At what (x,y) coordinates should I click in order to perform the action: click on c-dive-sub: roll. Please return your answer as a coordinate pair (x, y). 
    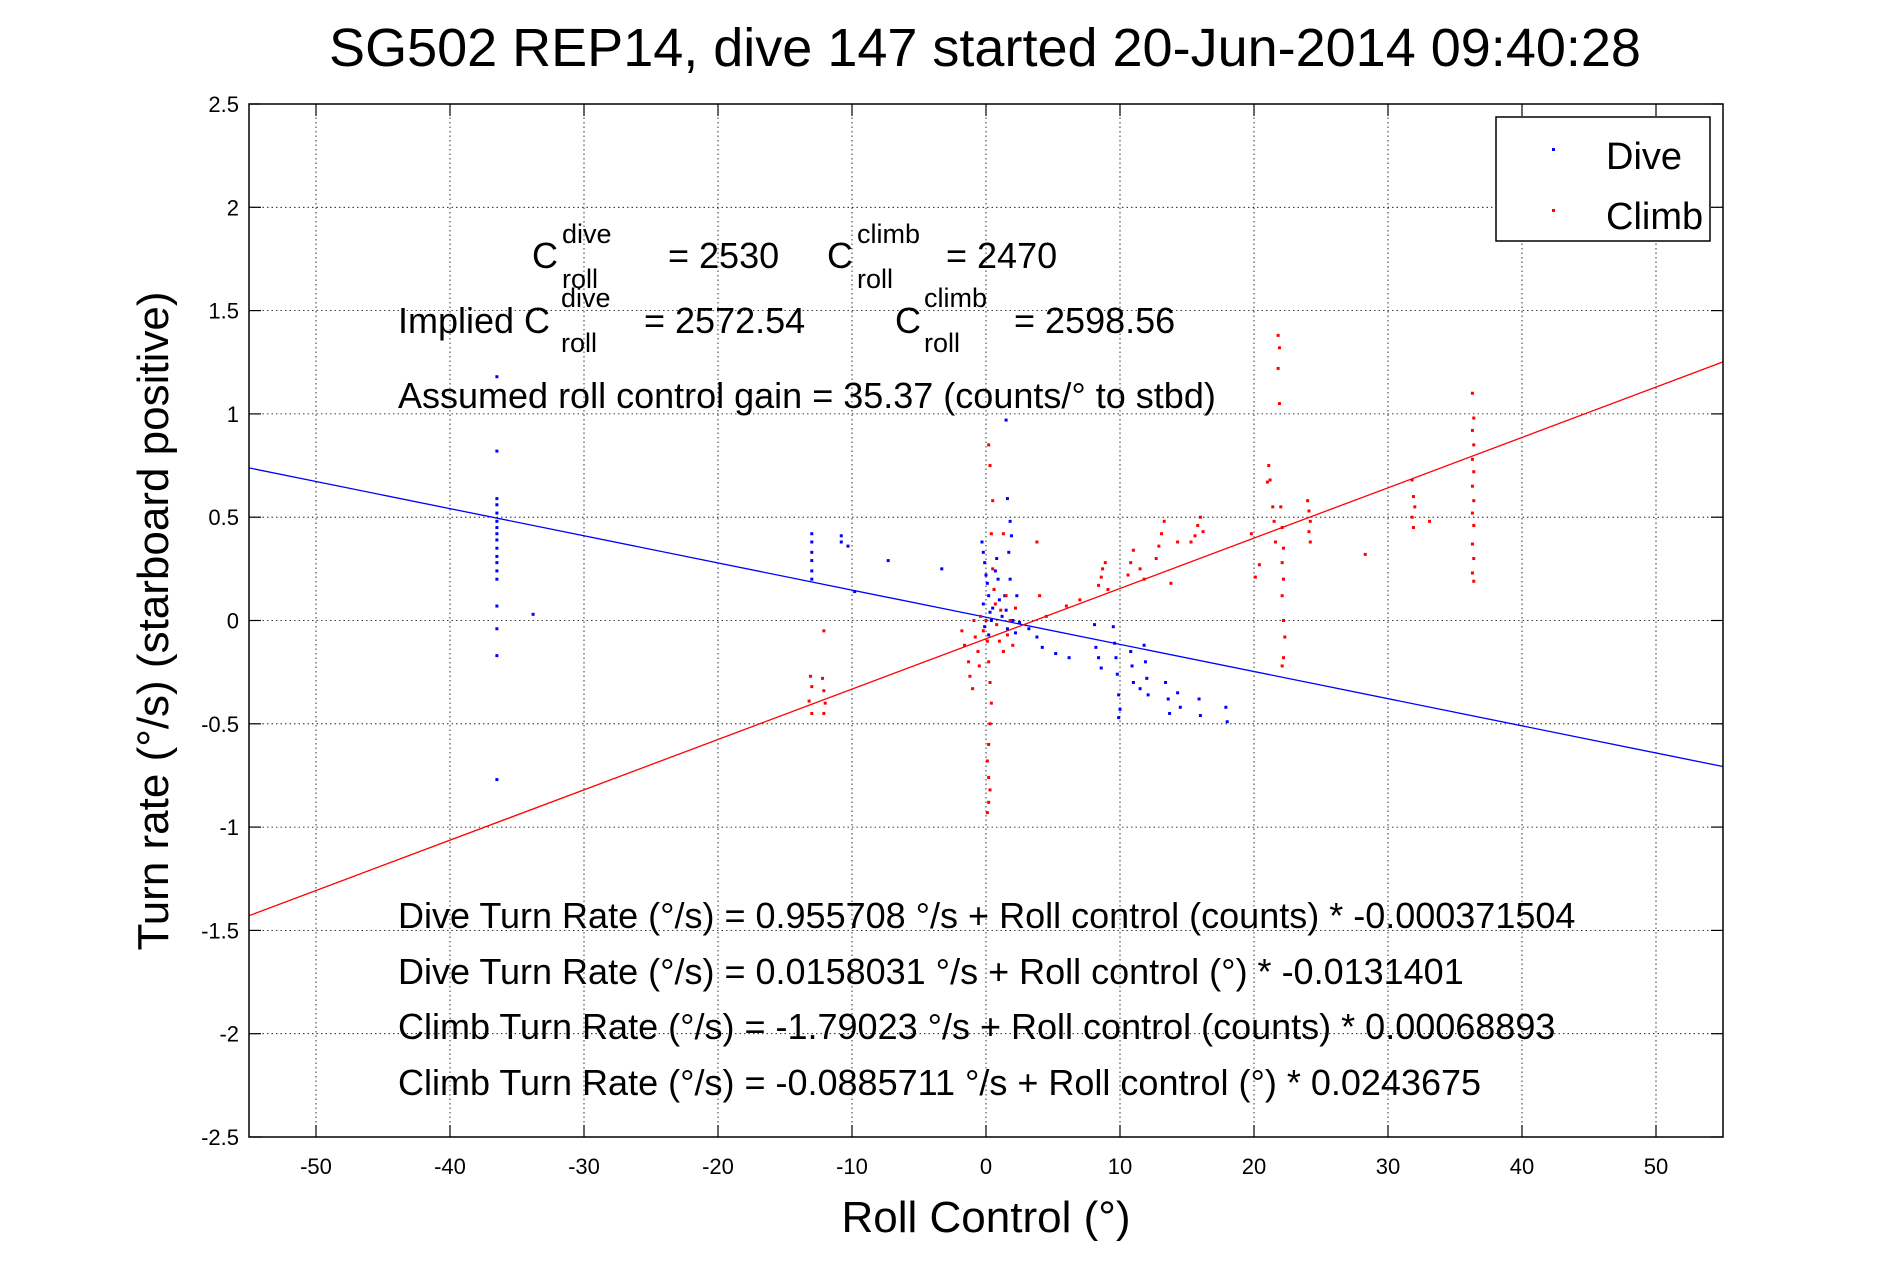
    Looking at the image, I should click on (580, 279).